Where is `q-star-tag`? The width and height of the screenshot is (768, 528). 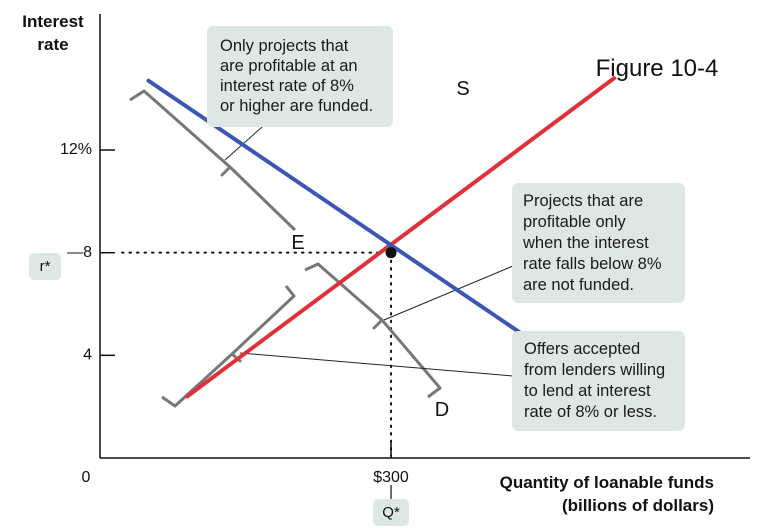
q-star-tag is located at coordinates (391, 512).